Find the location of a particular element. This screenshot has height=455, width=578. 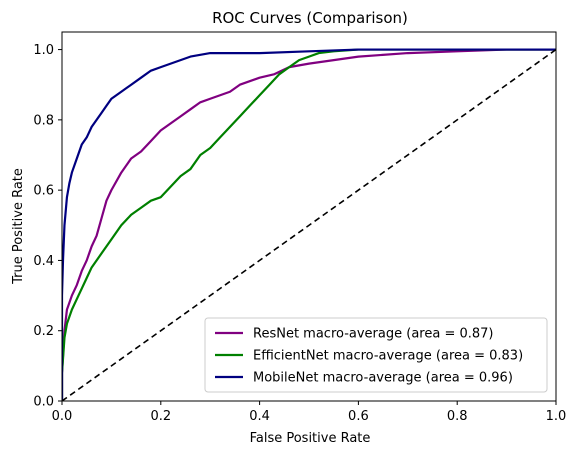

y-tick-label: 0.2 is located at coordinates (43, 331).